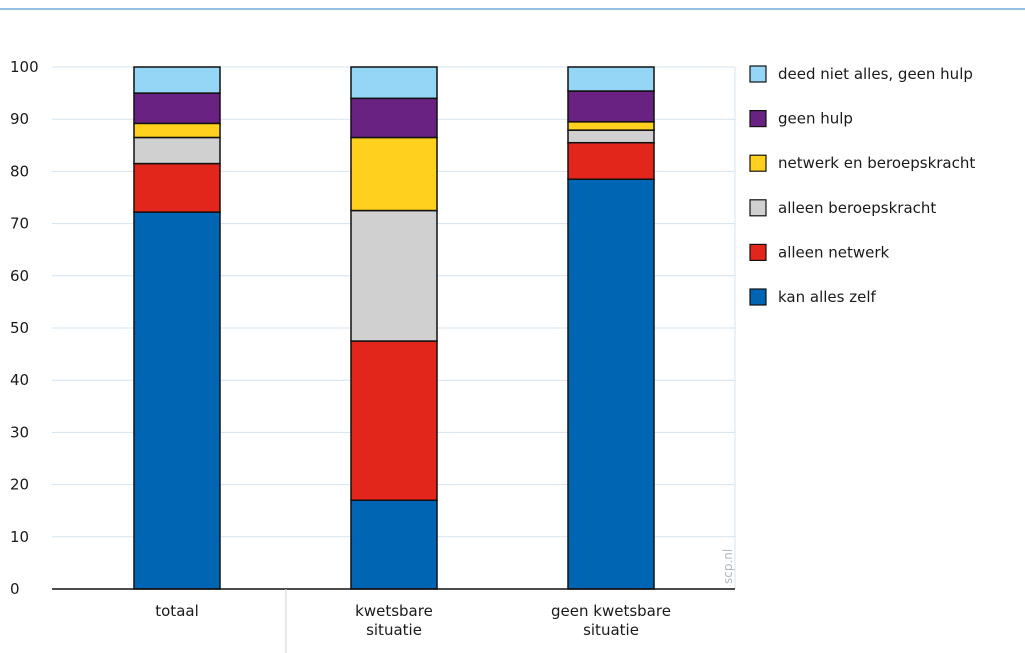  What do you see at coordinates (15, 589) in the screenshot?
I see `y-tick-label: 0` at bounding box center [15, 589].